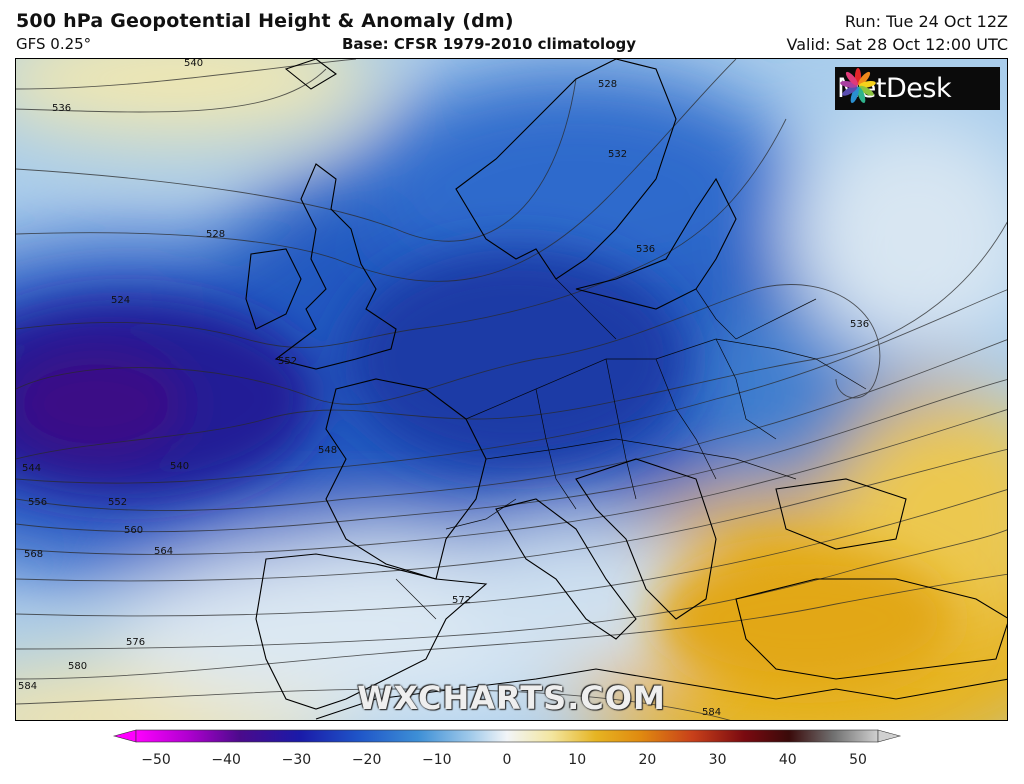 The height and width of the screenshot is (784, 1024). What do you see at coordinates (617, 154) in the screenshot?
I see `contour-label: 532` at bounding box center [617, 154].